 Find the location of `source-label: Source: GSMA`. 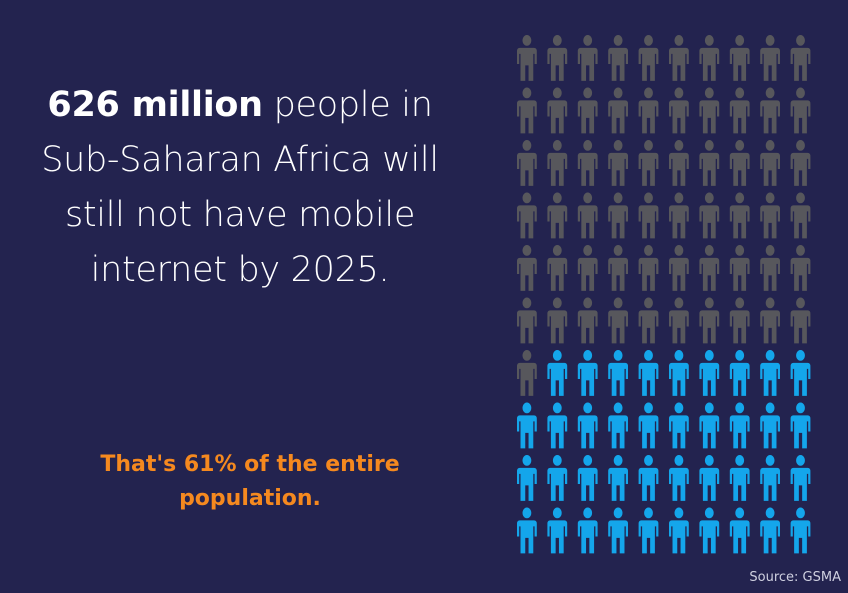

source-label: Source: GSMA is located at coordinates (795, 577).